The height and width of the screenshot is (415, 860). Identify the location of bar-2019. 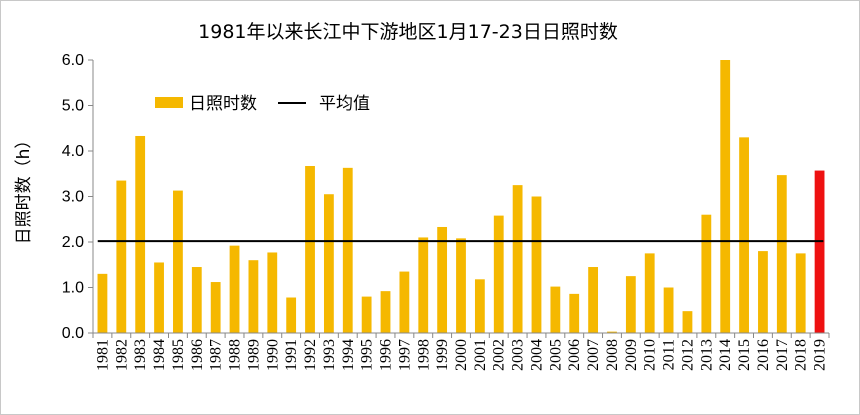
(819, 251).